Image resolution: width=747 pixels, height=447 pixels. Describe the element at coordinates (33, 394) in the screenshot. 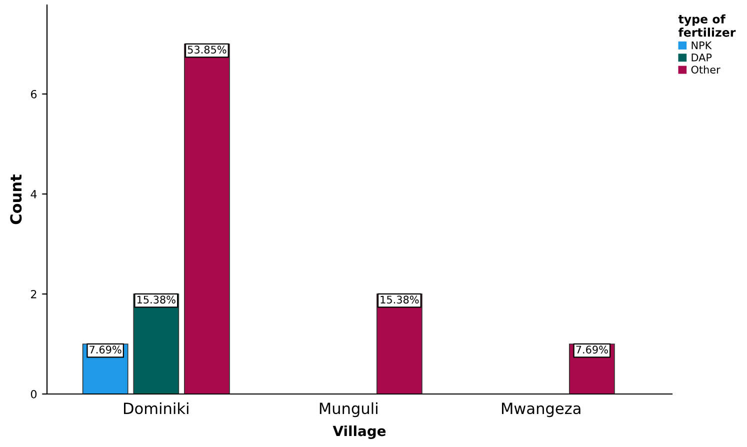

I see `y-tick-label: 0` at that location.